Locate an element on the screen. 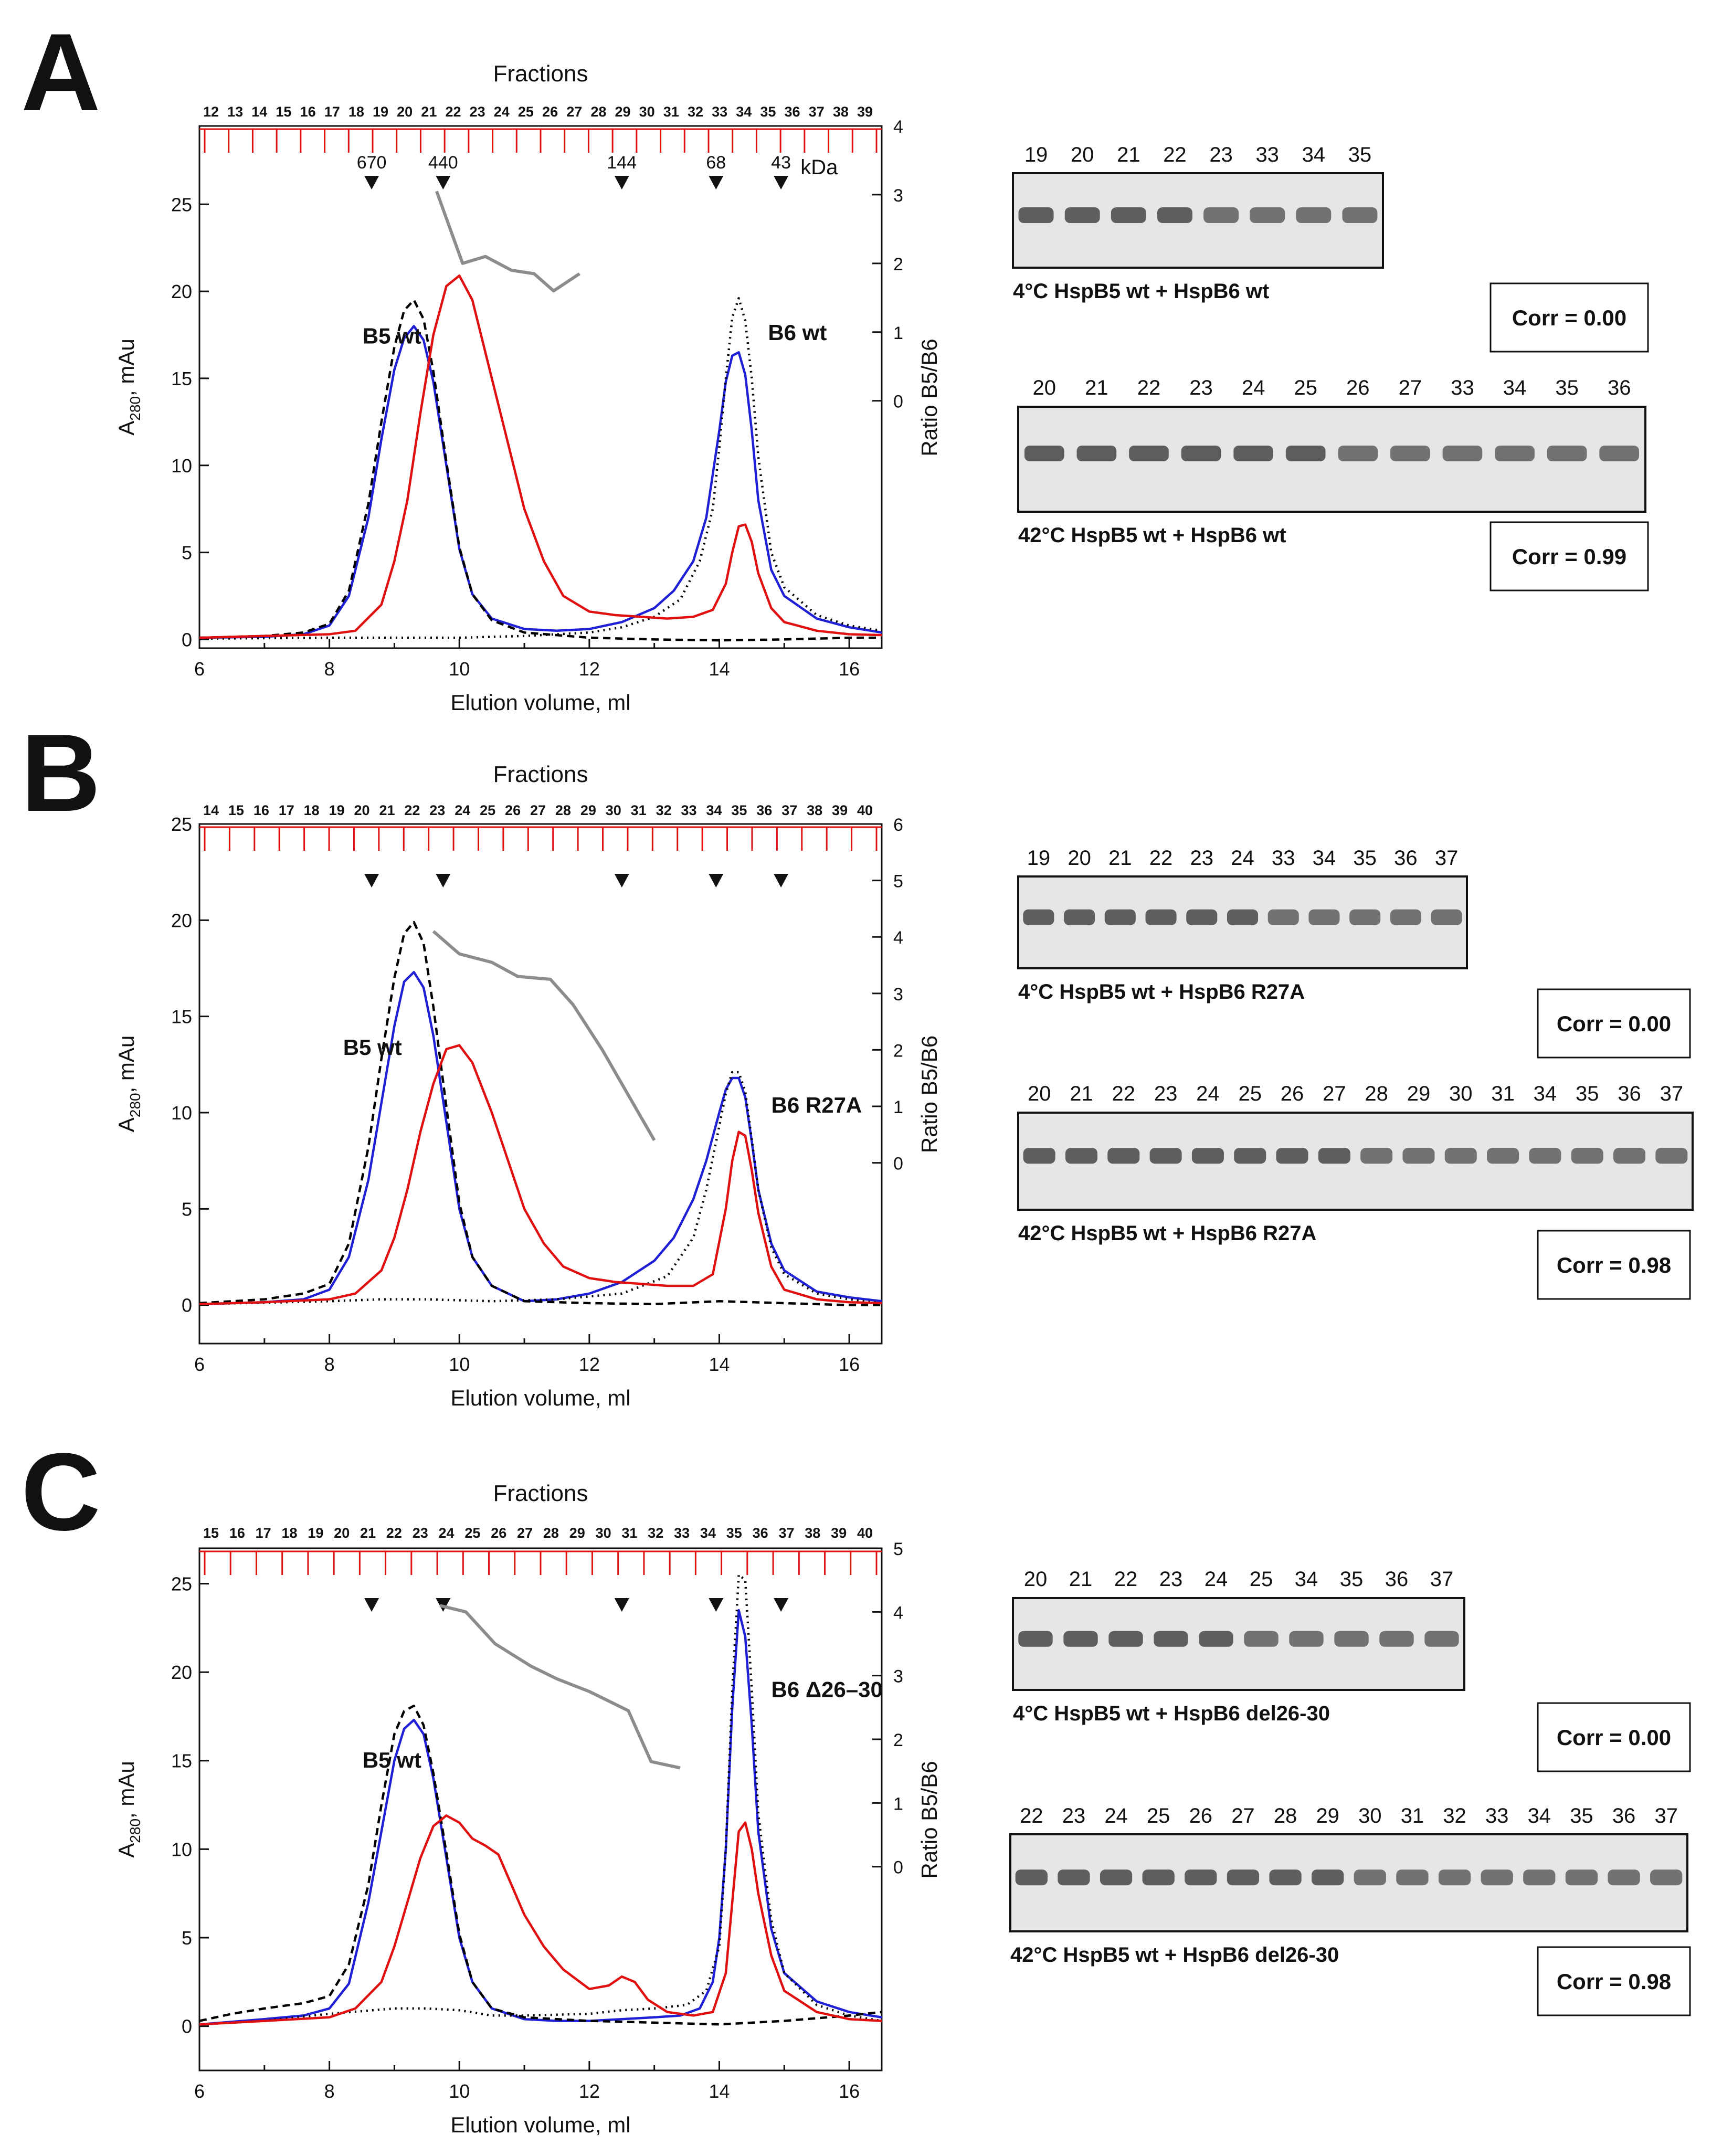 Image resolution: width=1722 pixels, height=2156 pixels. lane-number: 34 is located at coordinates (1546, 1093).